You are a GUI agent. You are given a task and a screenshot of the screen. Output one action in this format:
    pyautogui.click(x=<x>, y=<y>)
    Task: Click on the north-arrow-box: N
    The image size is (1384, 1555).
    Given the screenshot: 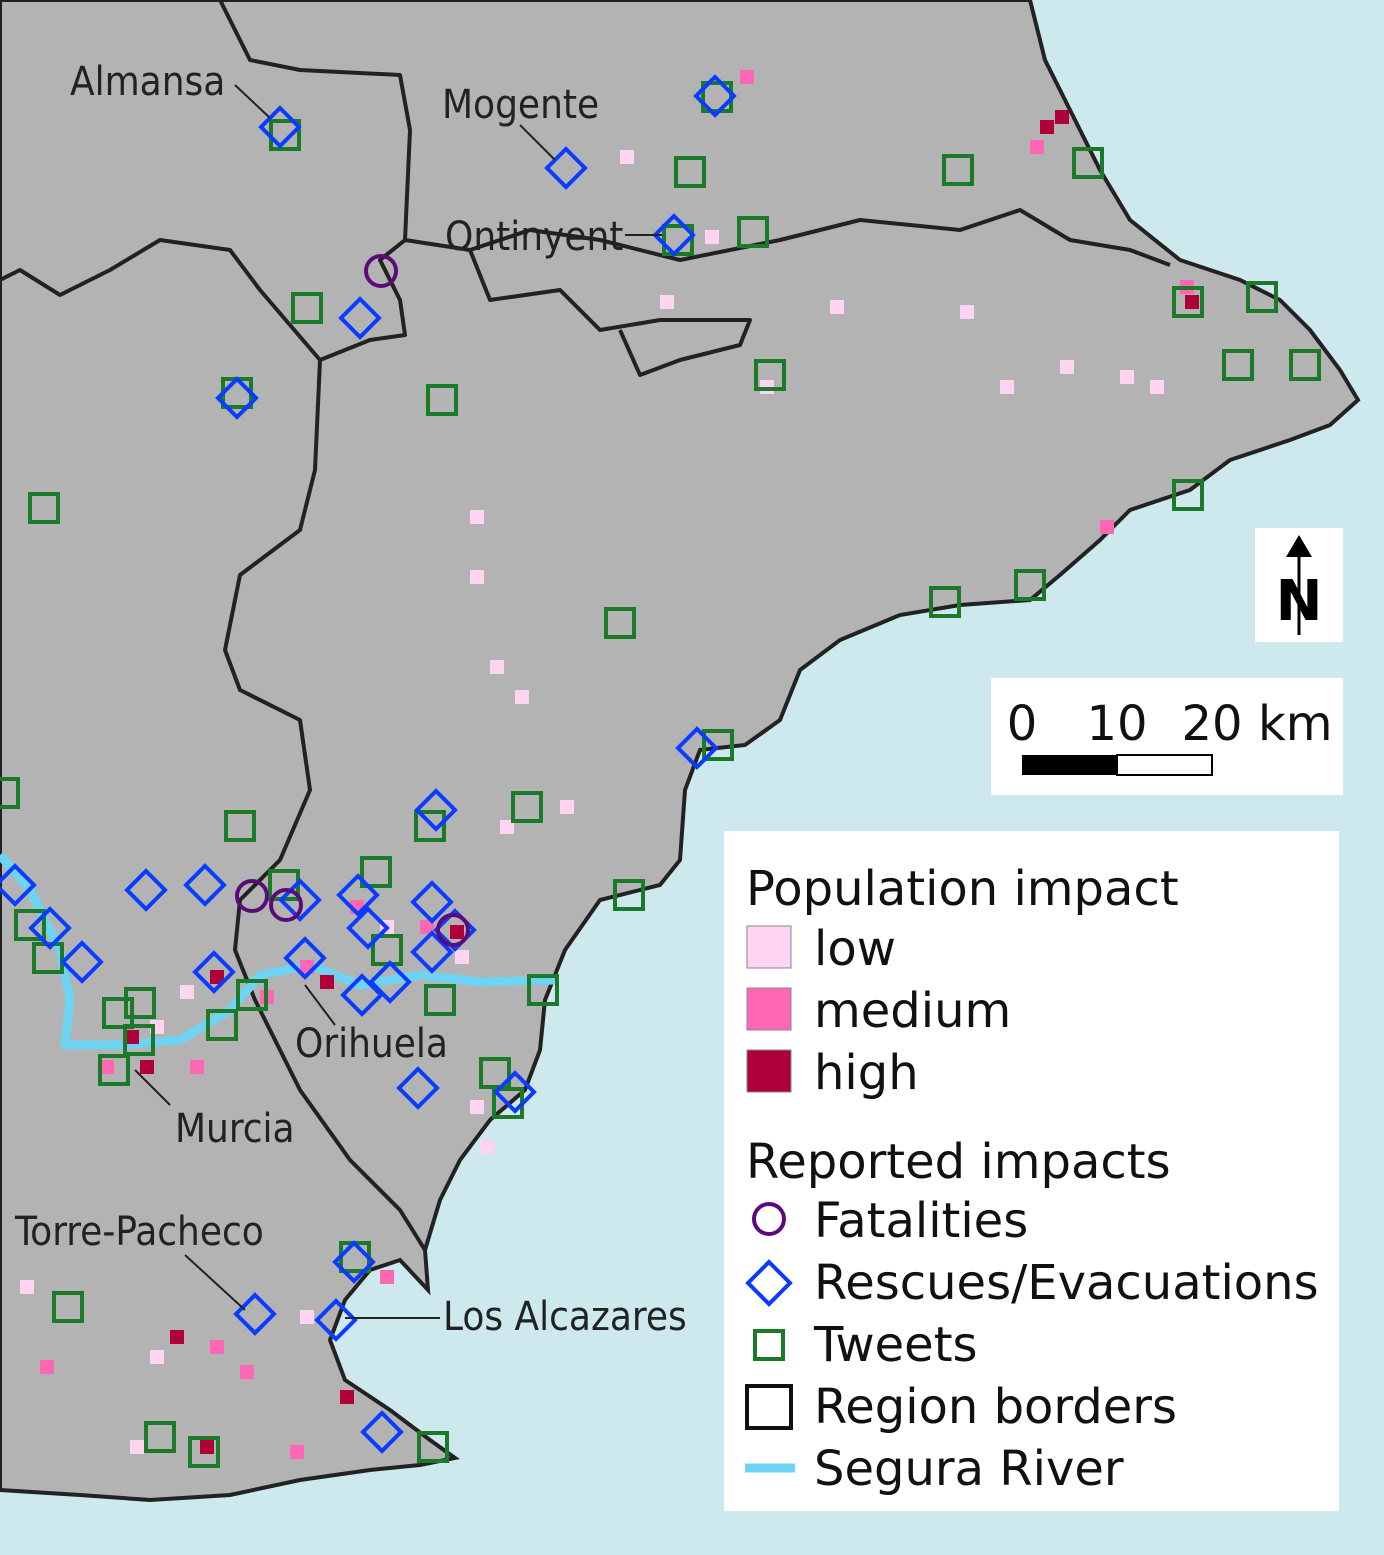 What is the action you would take?
    pyautogui.click(x=1299, y=585)
    